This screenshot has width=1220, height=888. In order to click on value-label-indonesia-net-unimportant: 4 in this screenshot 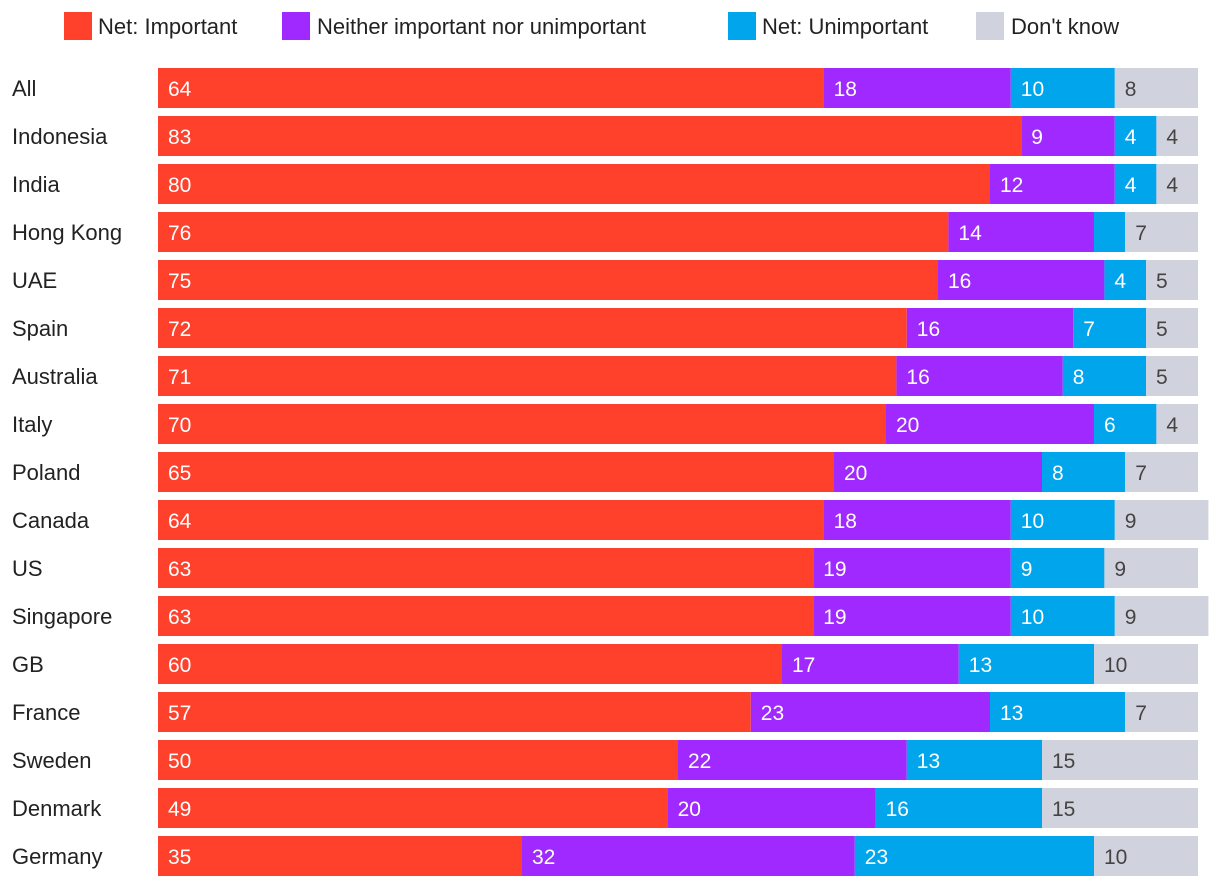, I will do `click(1131, 137)`.